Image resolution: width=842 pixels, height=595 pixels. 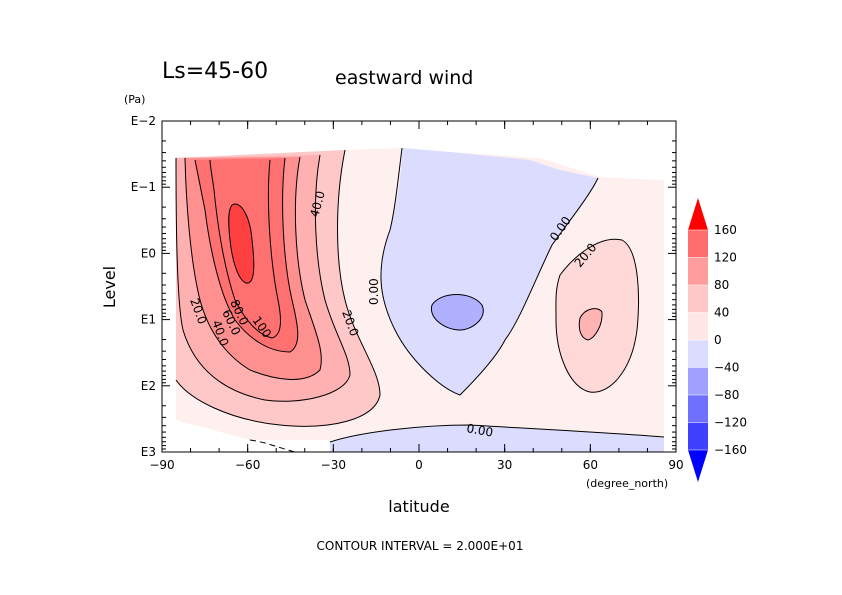 I want to click on y-tick-label: E1, so click(x=148, y=320).